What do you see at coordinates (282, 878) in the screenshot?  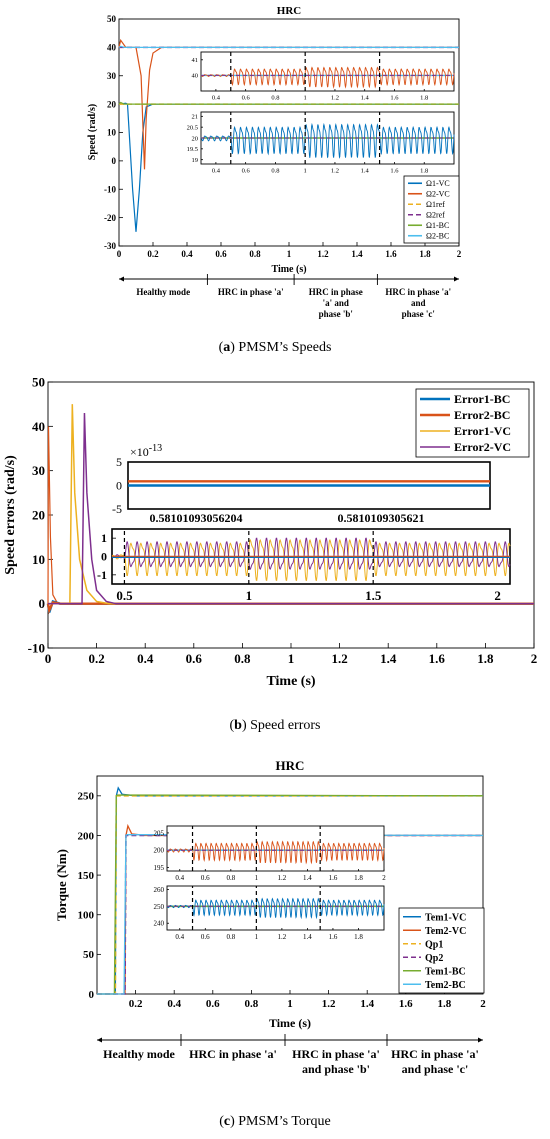 I see `c-inset1-xtick-label: 1.2` at bounding box center [282, 878].